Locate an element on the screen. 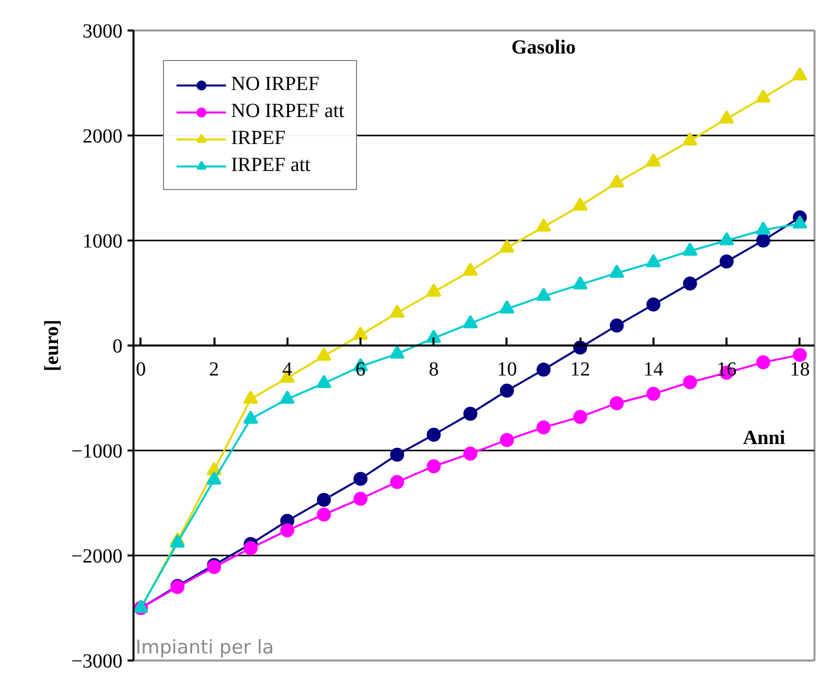 The height and width of the screenshot is (682, 834). y-tick-label: 1000 is located at coordinates (102, 241).